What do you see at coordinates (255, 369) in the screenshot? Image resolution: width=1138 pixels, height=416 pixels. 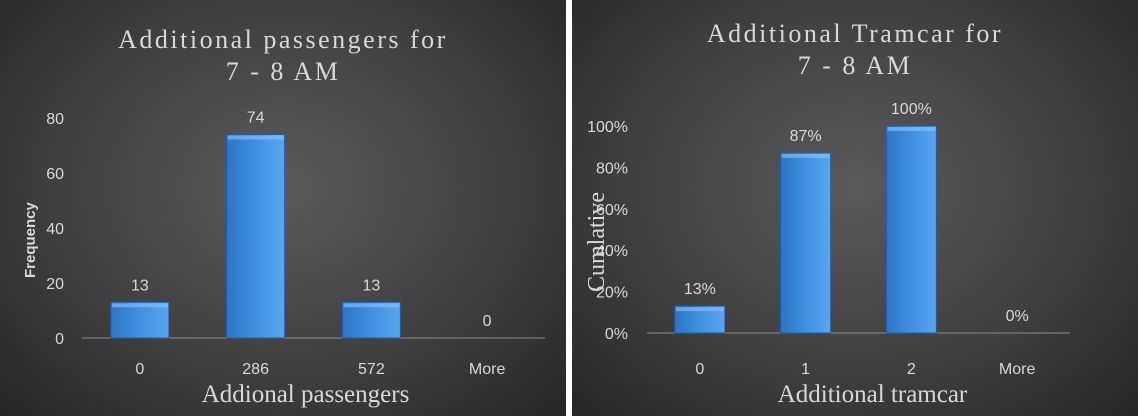 I see `x-tick-label: 286` at bounding box center [255, 369].